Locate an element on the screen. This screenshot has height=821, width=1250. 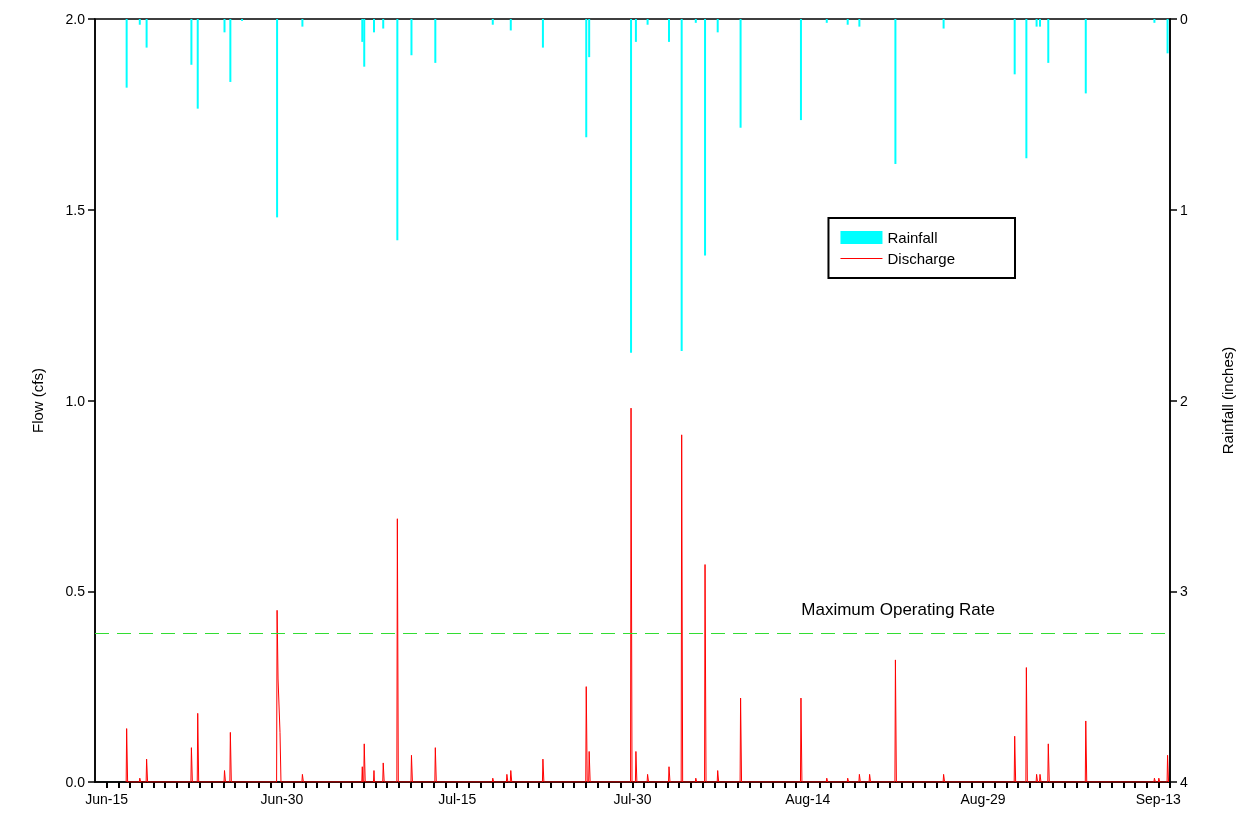
y2-tick-label: 0 is located at coordinates (1184, 19).